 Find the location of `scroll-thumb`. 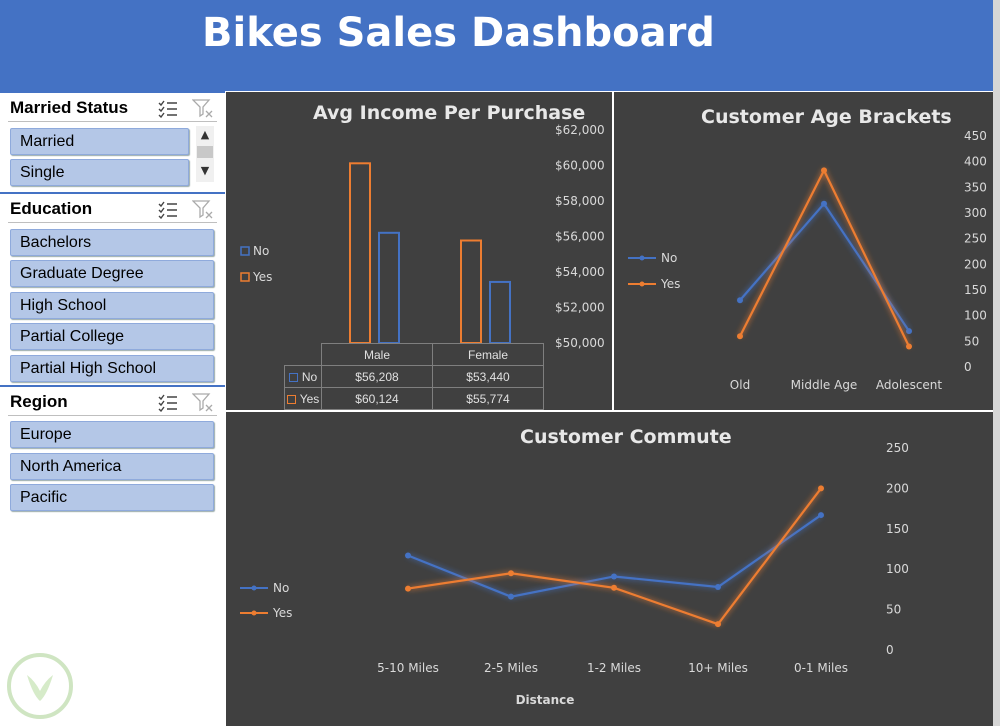

scroll-thumb is located at coordinates (205, 152).